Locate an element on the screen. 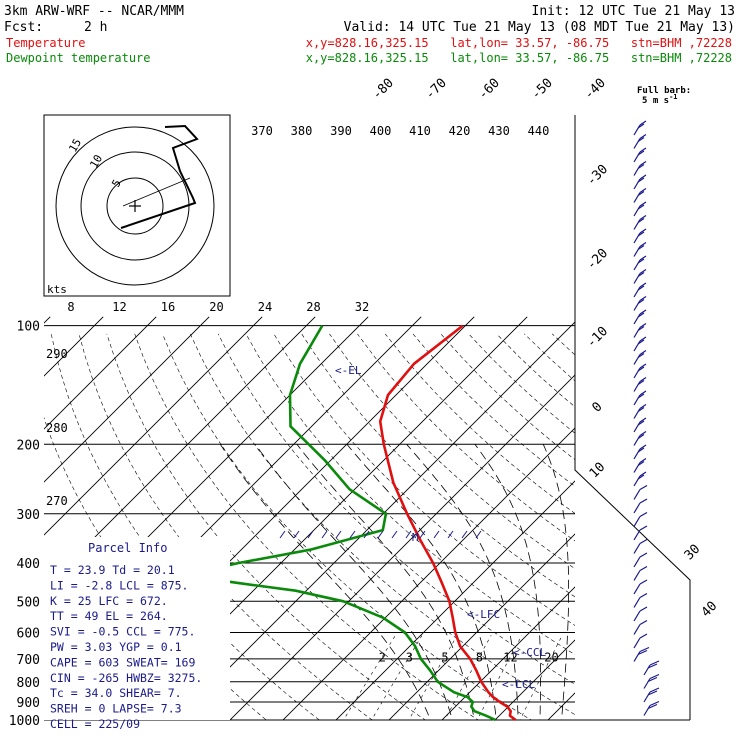 The image size is (740, 740). parcel-info-row: PW = 3.03 YGP = 0.1 is located at coordinates (116, 647).